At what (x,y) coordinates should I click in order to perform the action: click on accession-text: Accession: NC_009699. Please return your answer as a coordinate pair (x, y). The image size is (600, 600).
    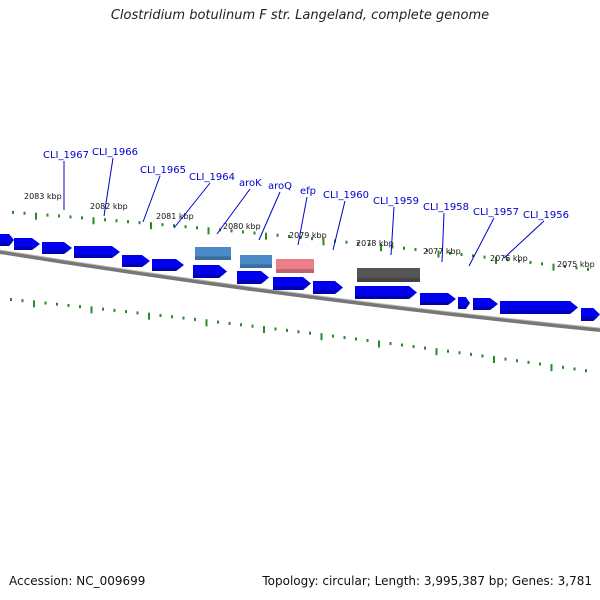
    Looking at the image, I should click on (77, 581).